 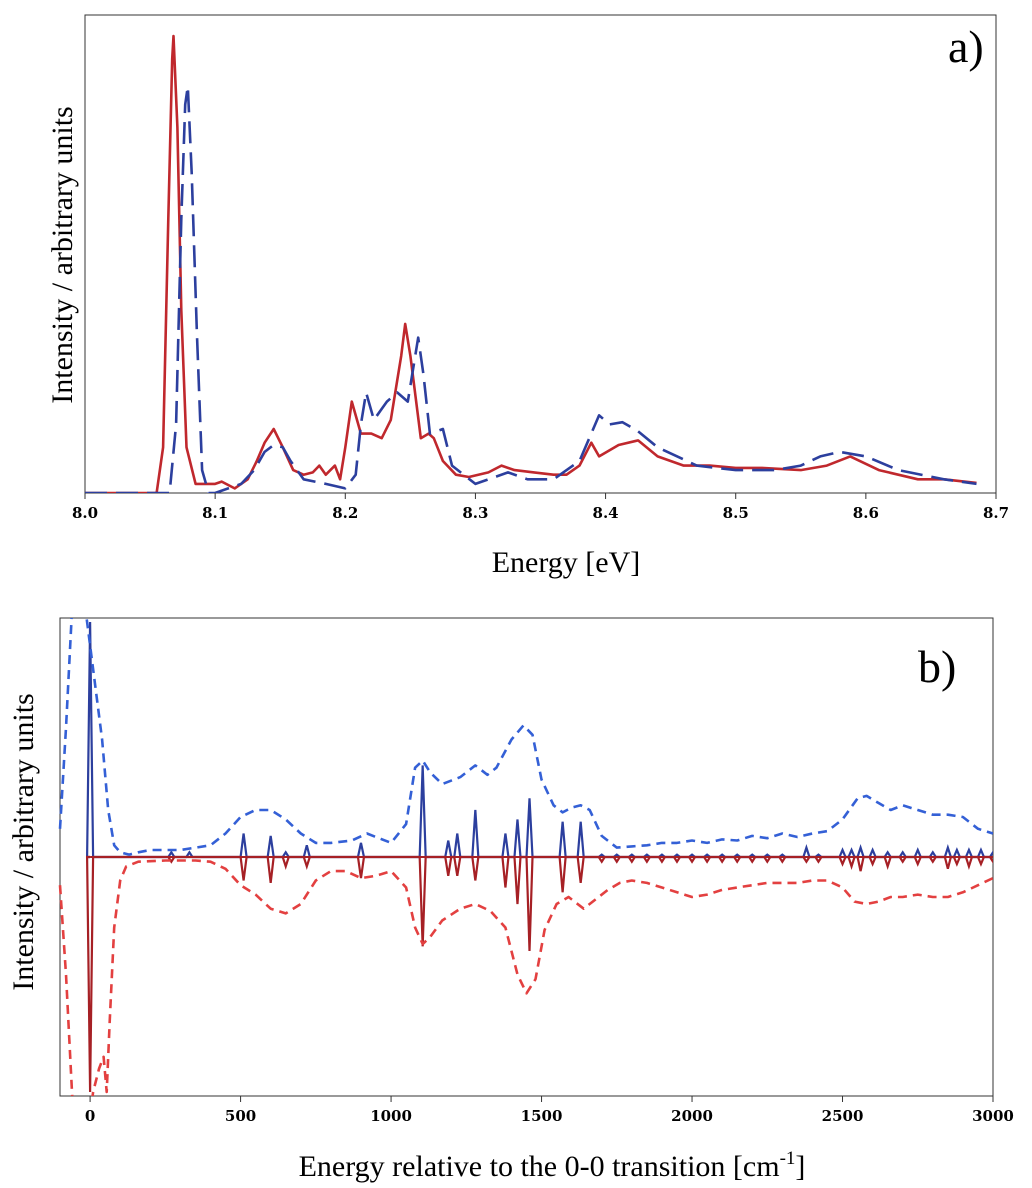 What do you see at coordinates (345, 513) in the screenshot?
I see `x-tick-label: 8.2` at bounding box center [345, 513].